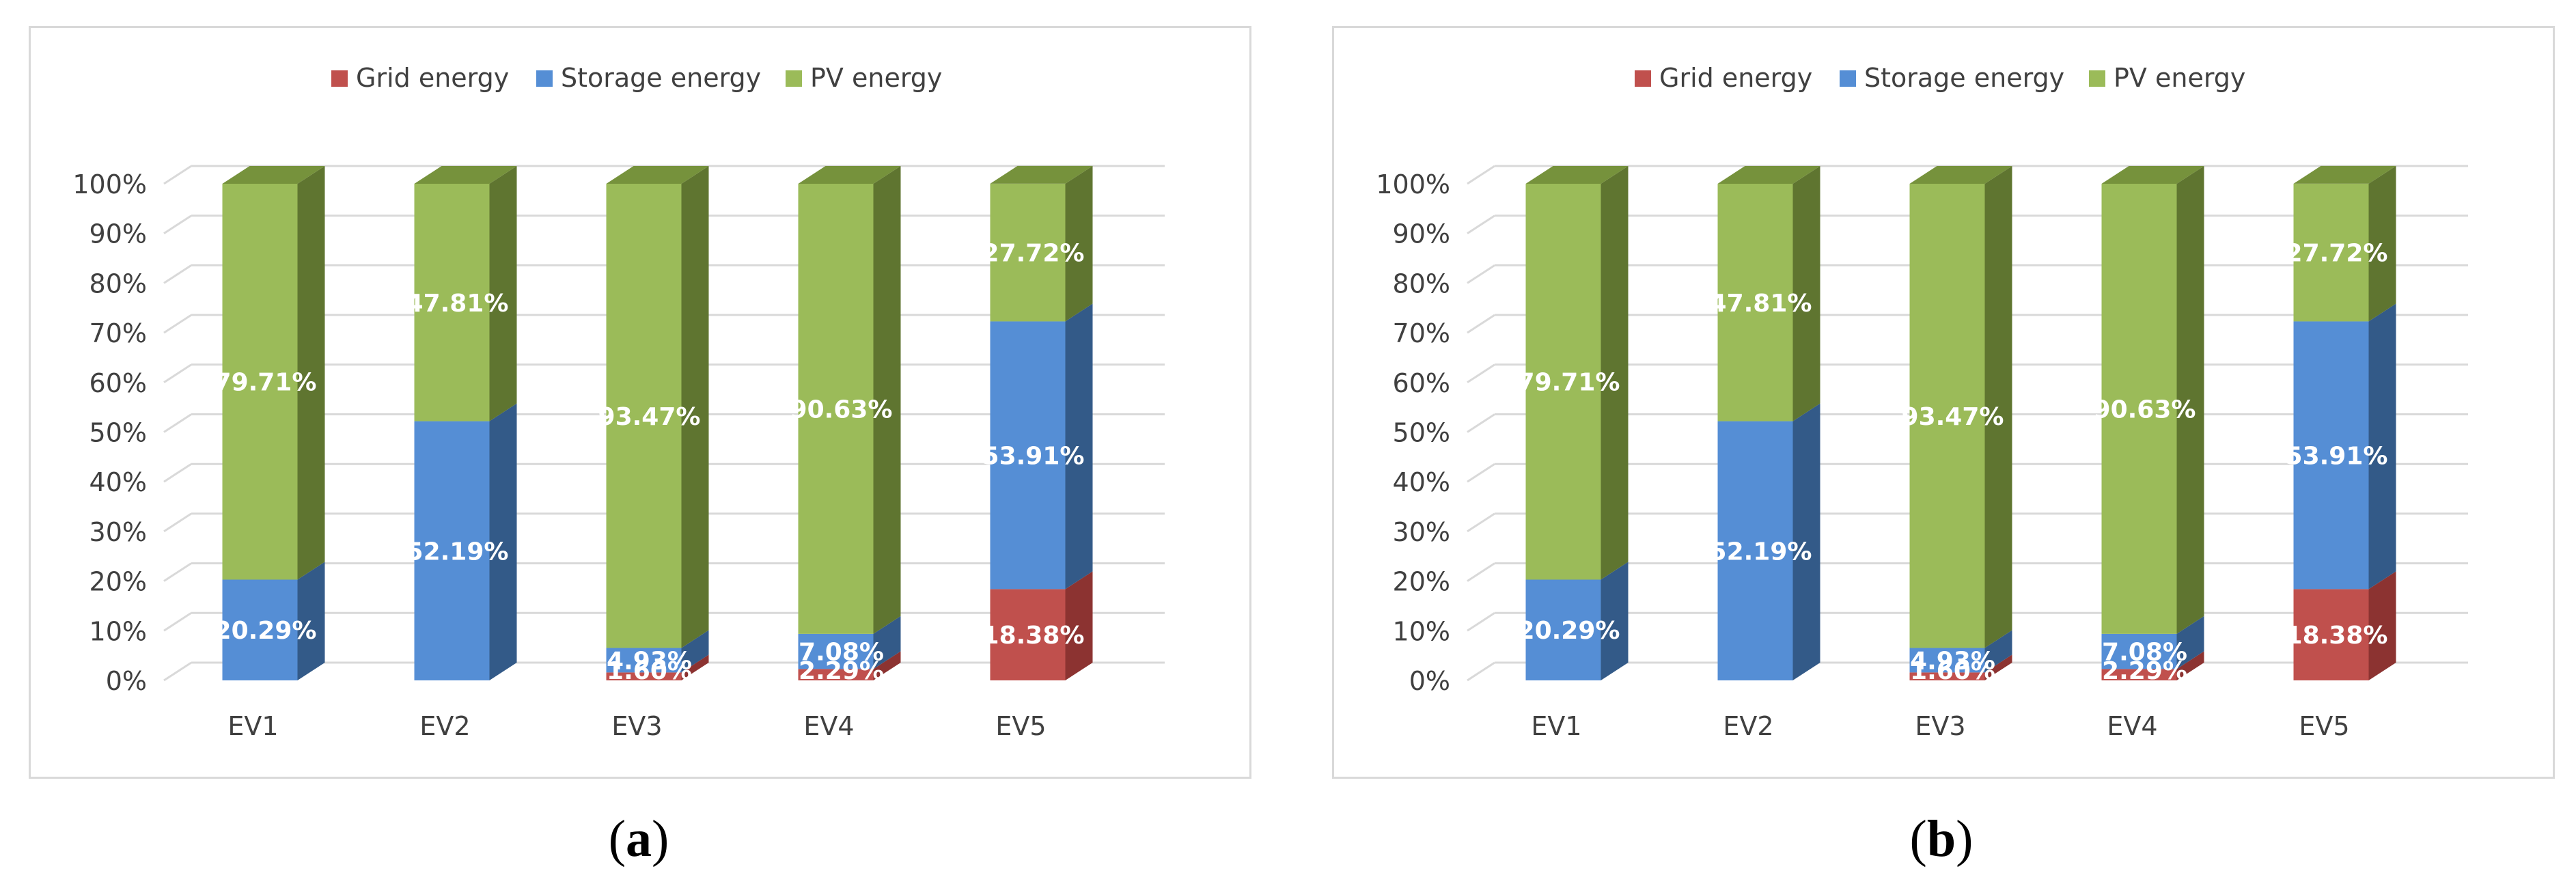  Describe the element at coordinates (118, 234) in the screenshot. I see `chart-a-ytick-label: 90%` at that location.